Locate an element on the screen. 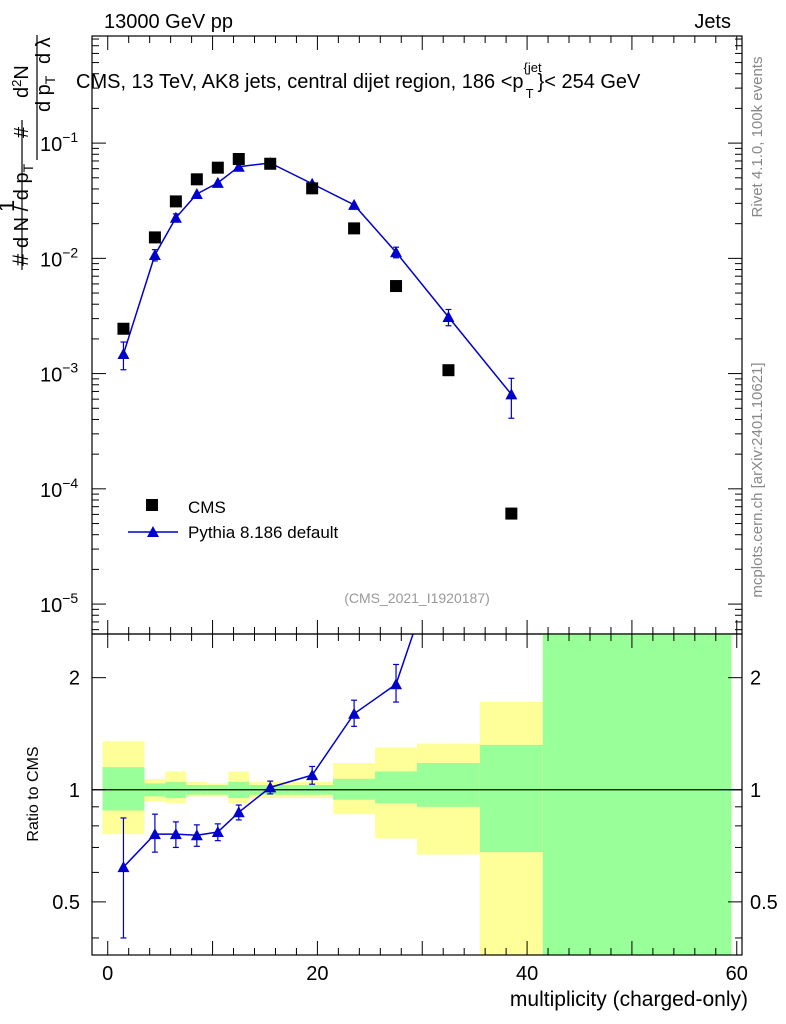 Image resolution: width=786 pixels, height=1024 pixels. svg-text: d pT is located at coordinates (45, 93).